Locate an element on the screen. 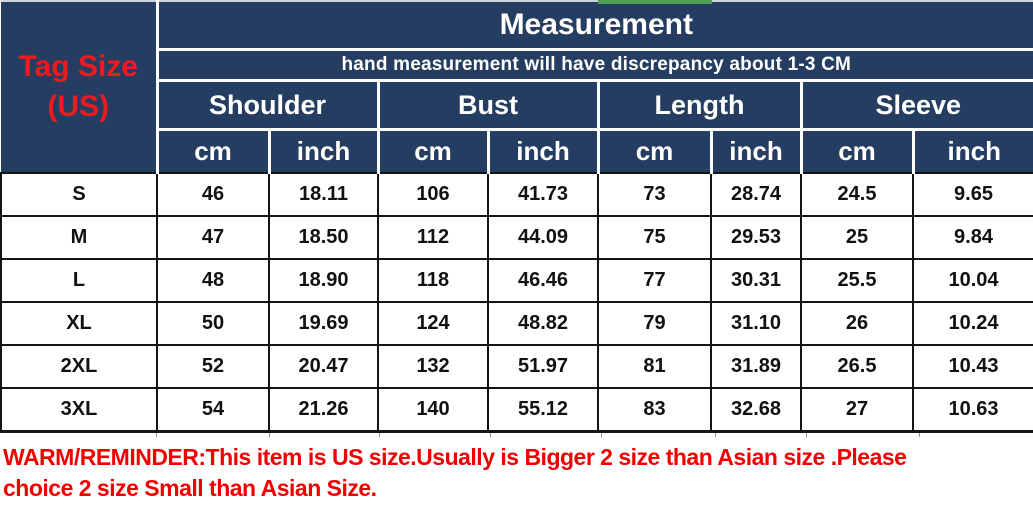  column-ticks is located at coordinates (516, 435).